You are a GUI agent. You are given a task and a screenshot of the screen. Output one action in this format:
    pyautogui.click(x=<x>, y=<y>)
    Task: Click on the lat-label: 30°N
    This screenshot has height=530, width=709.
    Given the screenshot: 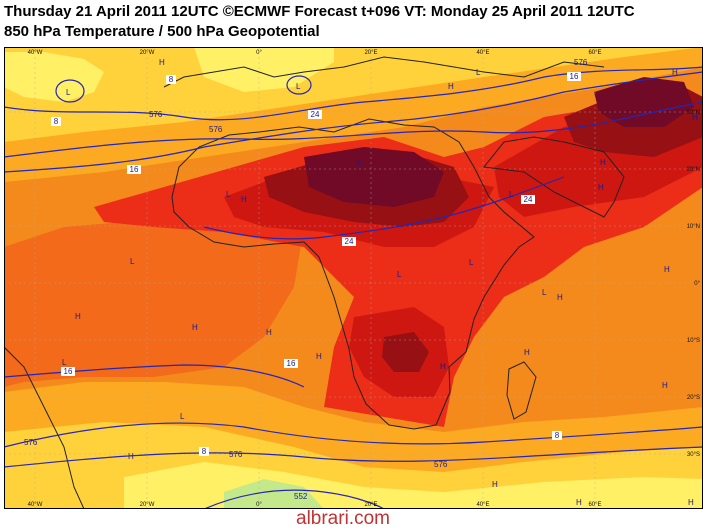 What is the action you would take?
    pyautogui.click(x=693, y=113)
    